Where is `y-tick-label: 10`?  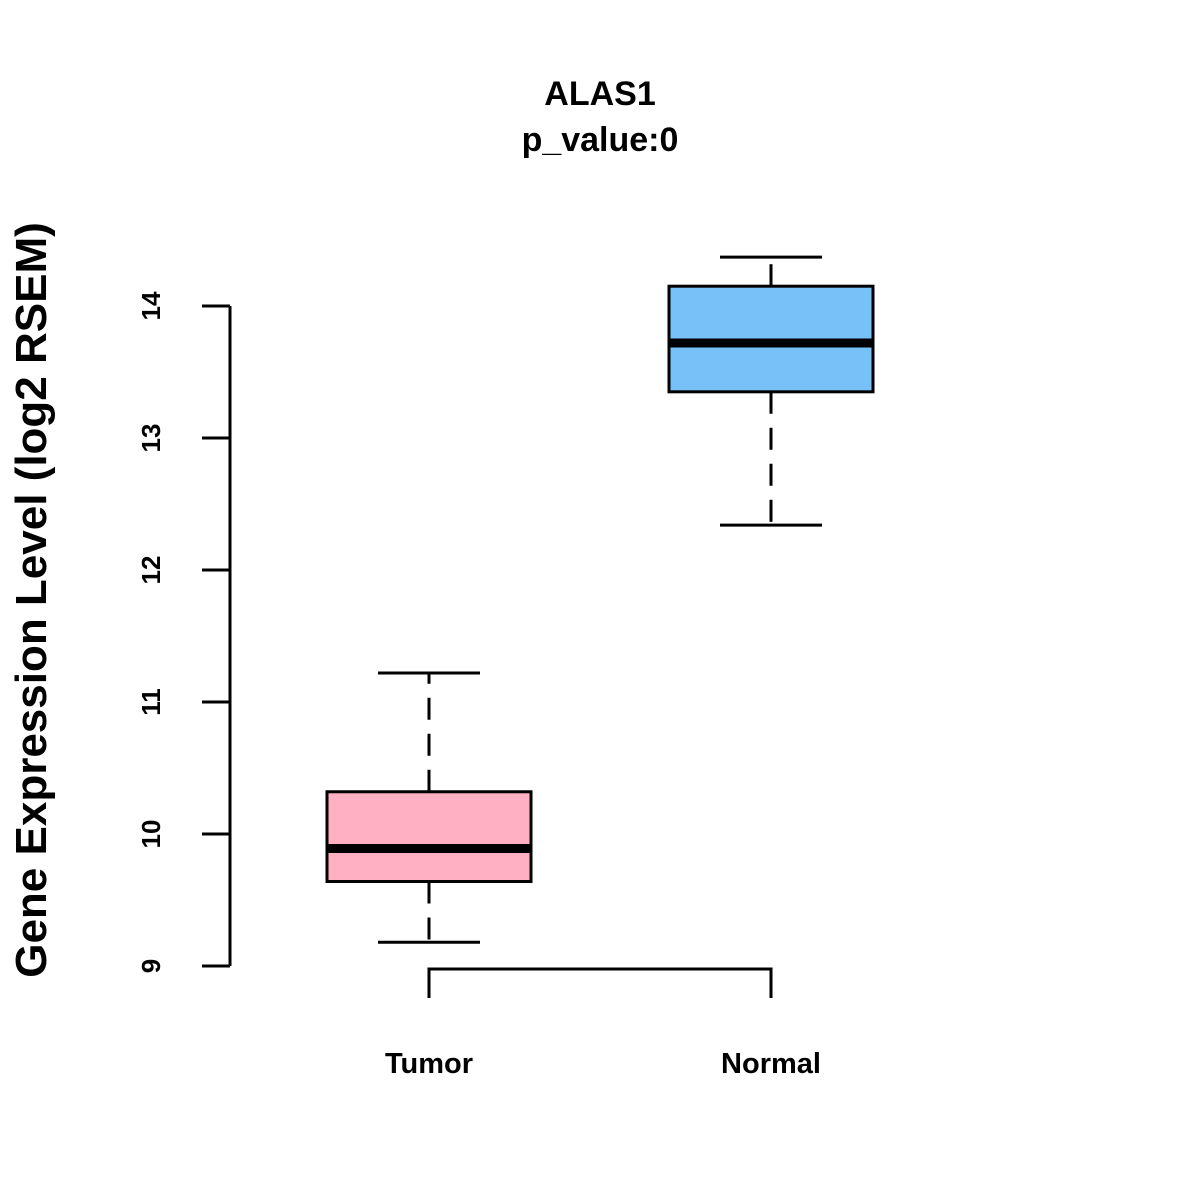 y-tick-label: 10 is located at coordinates (151, 834).